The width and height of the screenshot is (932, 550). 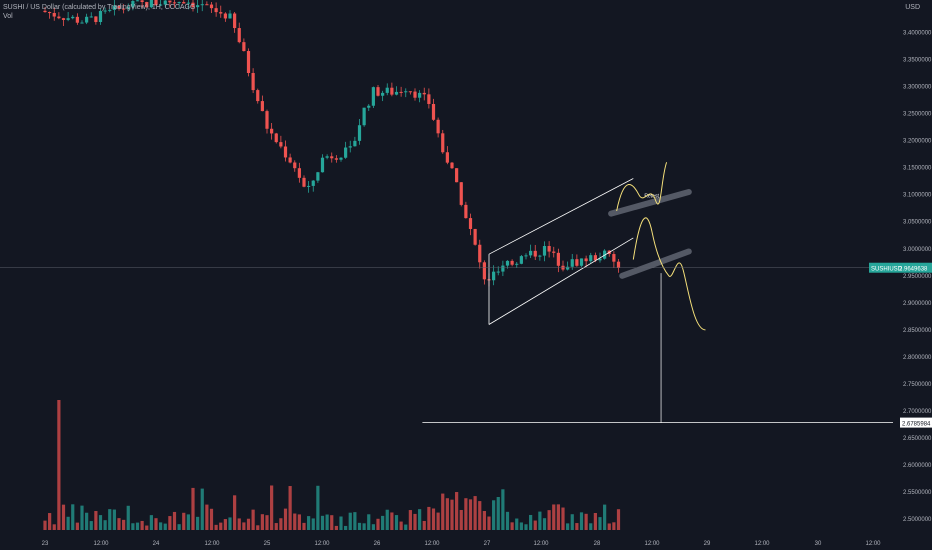 What do you see at coordinates (818, 544) in the screenshot?
I see `x-tick-label: 30` at bounding box center [818, 544].